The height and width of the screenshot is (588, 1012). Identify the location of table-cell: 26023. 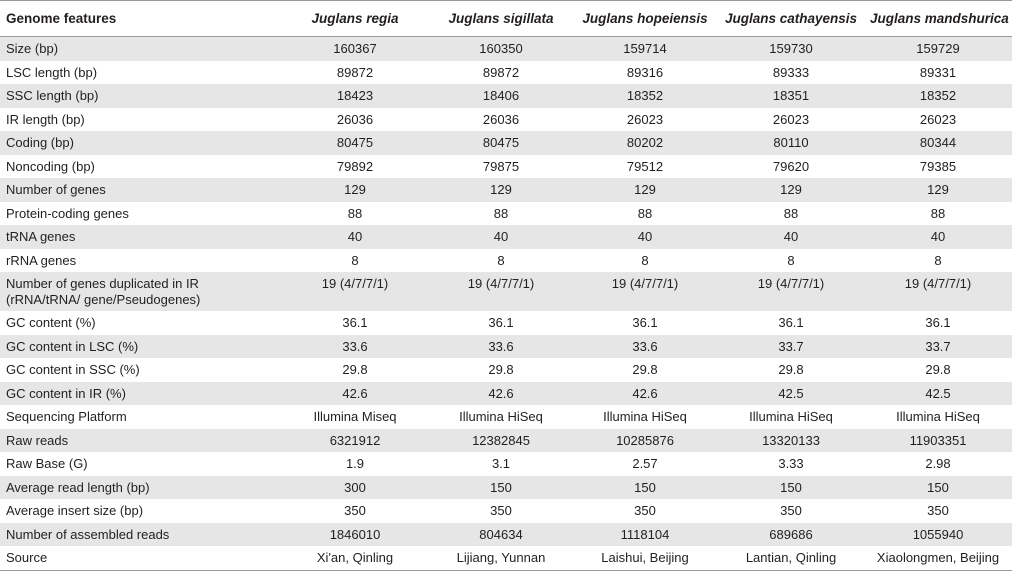
(938, 119).